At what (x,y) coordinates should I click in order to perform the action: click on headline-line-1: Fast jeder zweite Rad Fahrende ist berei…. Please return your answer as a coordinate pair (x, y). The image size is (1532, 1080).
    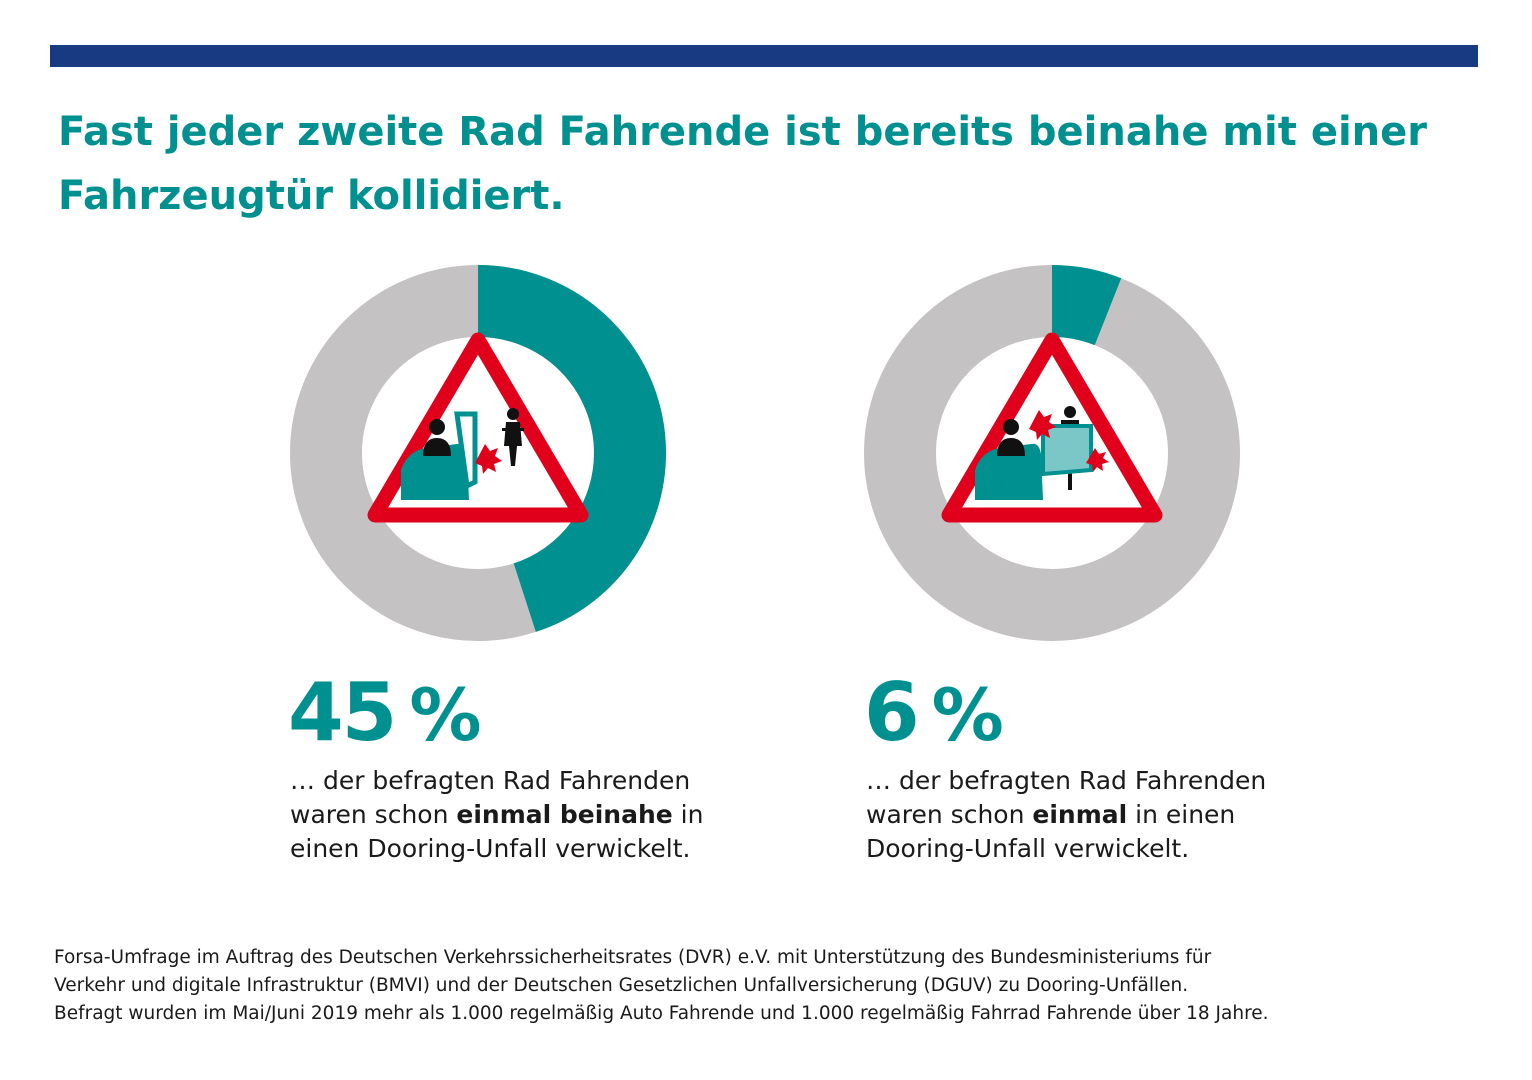
    Looking at the image, I should click on (742, 132).